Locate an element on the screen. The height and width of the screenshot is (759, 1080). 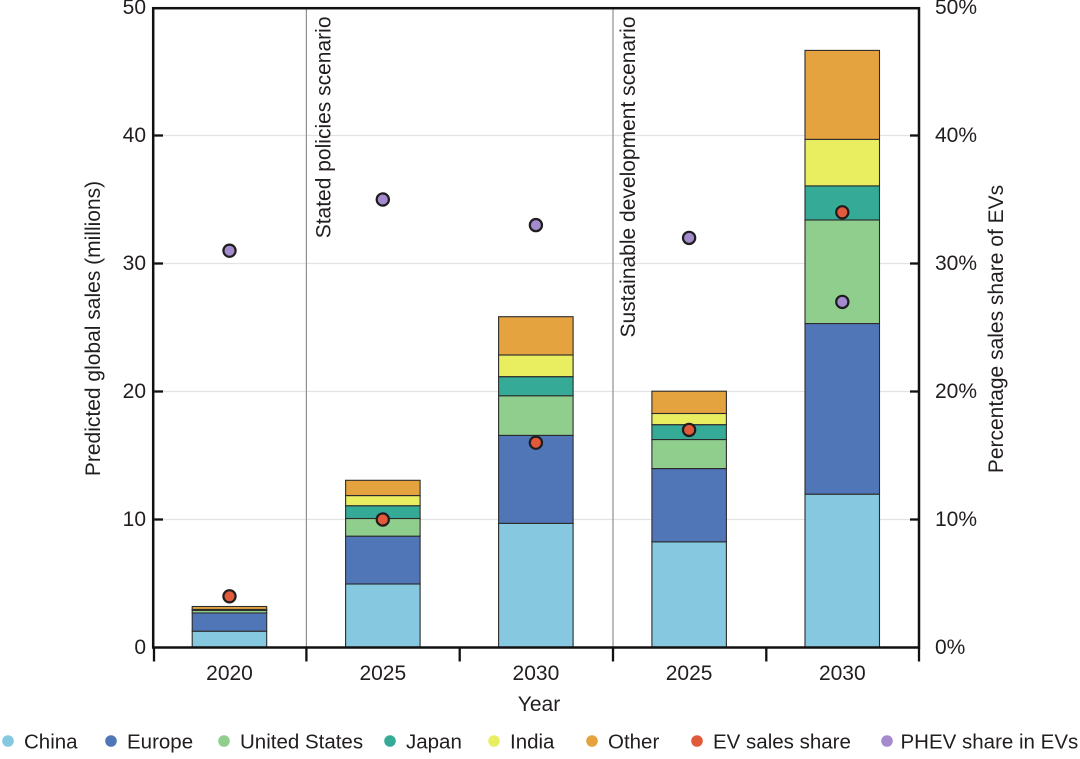
svg-text: PHEV share in EVs is located at coordinates (990, 742).